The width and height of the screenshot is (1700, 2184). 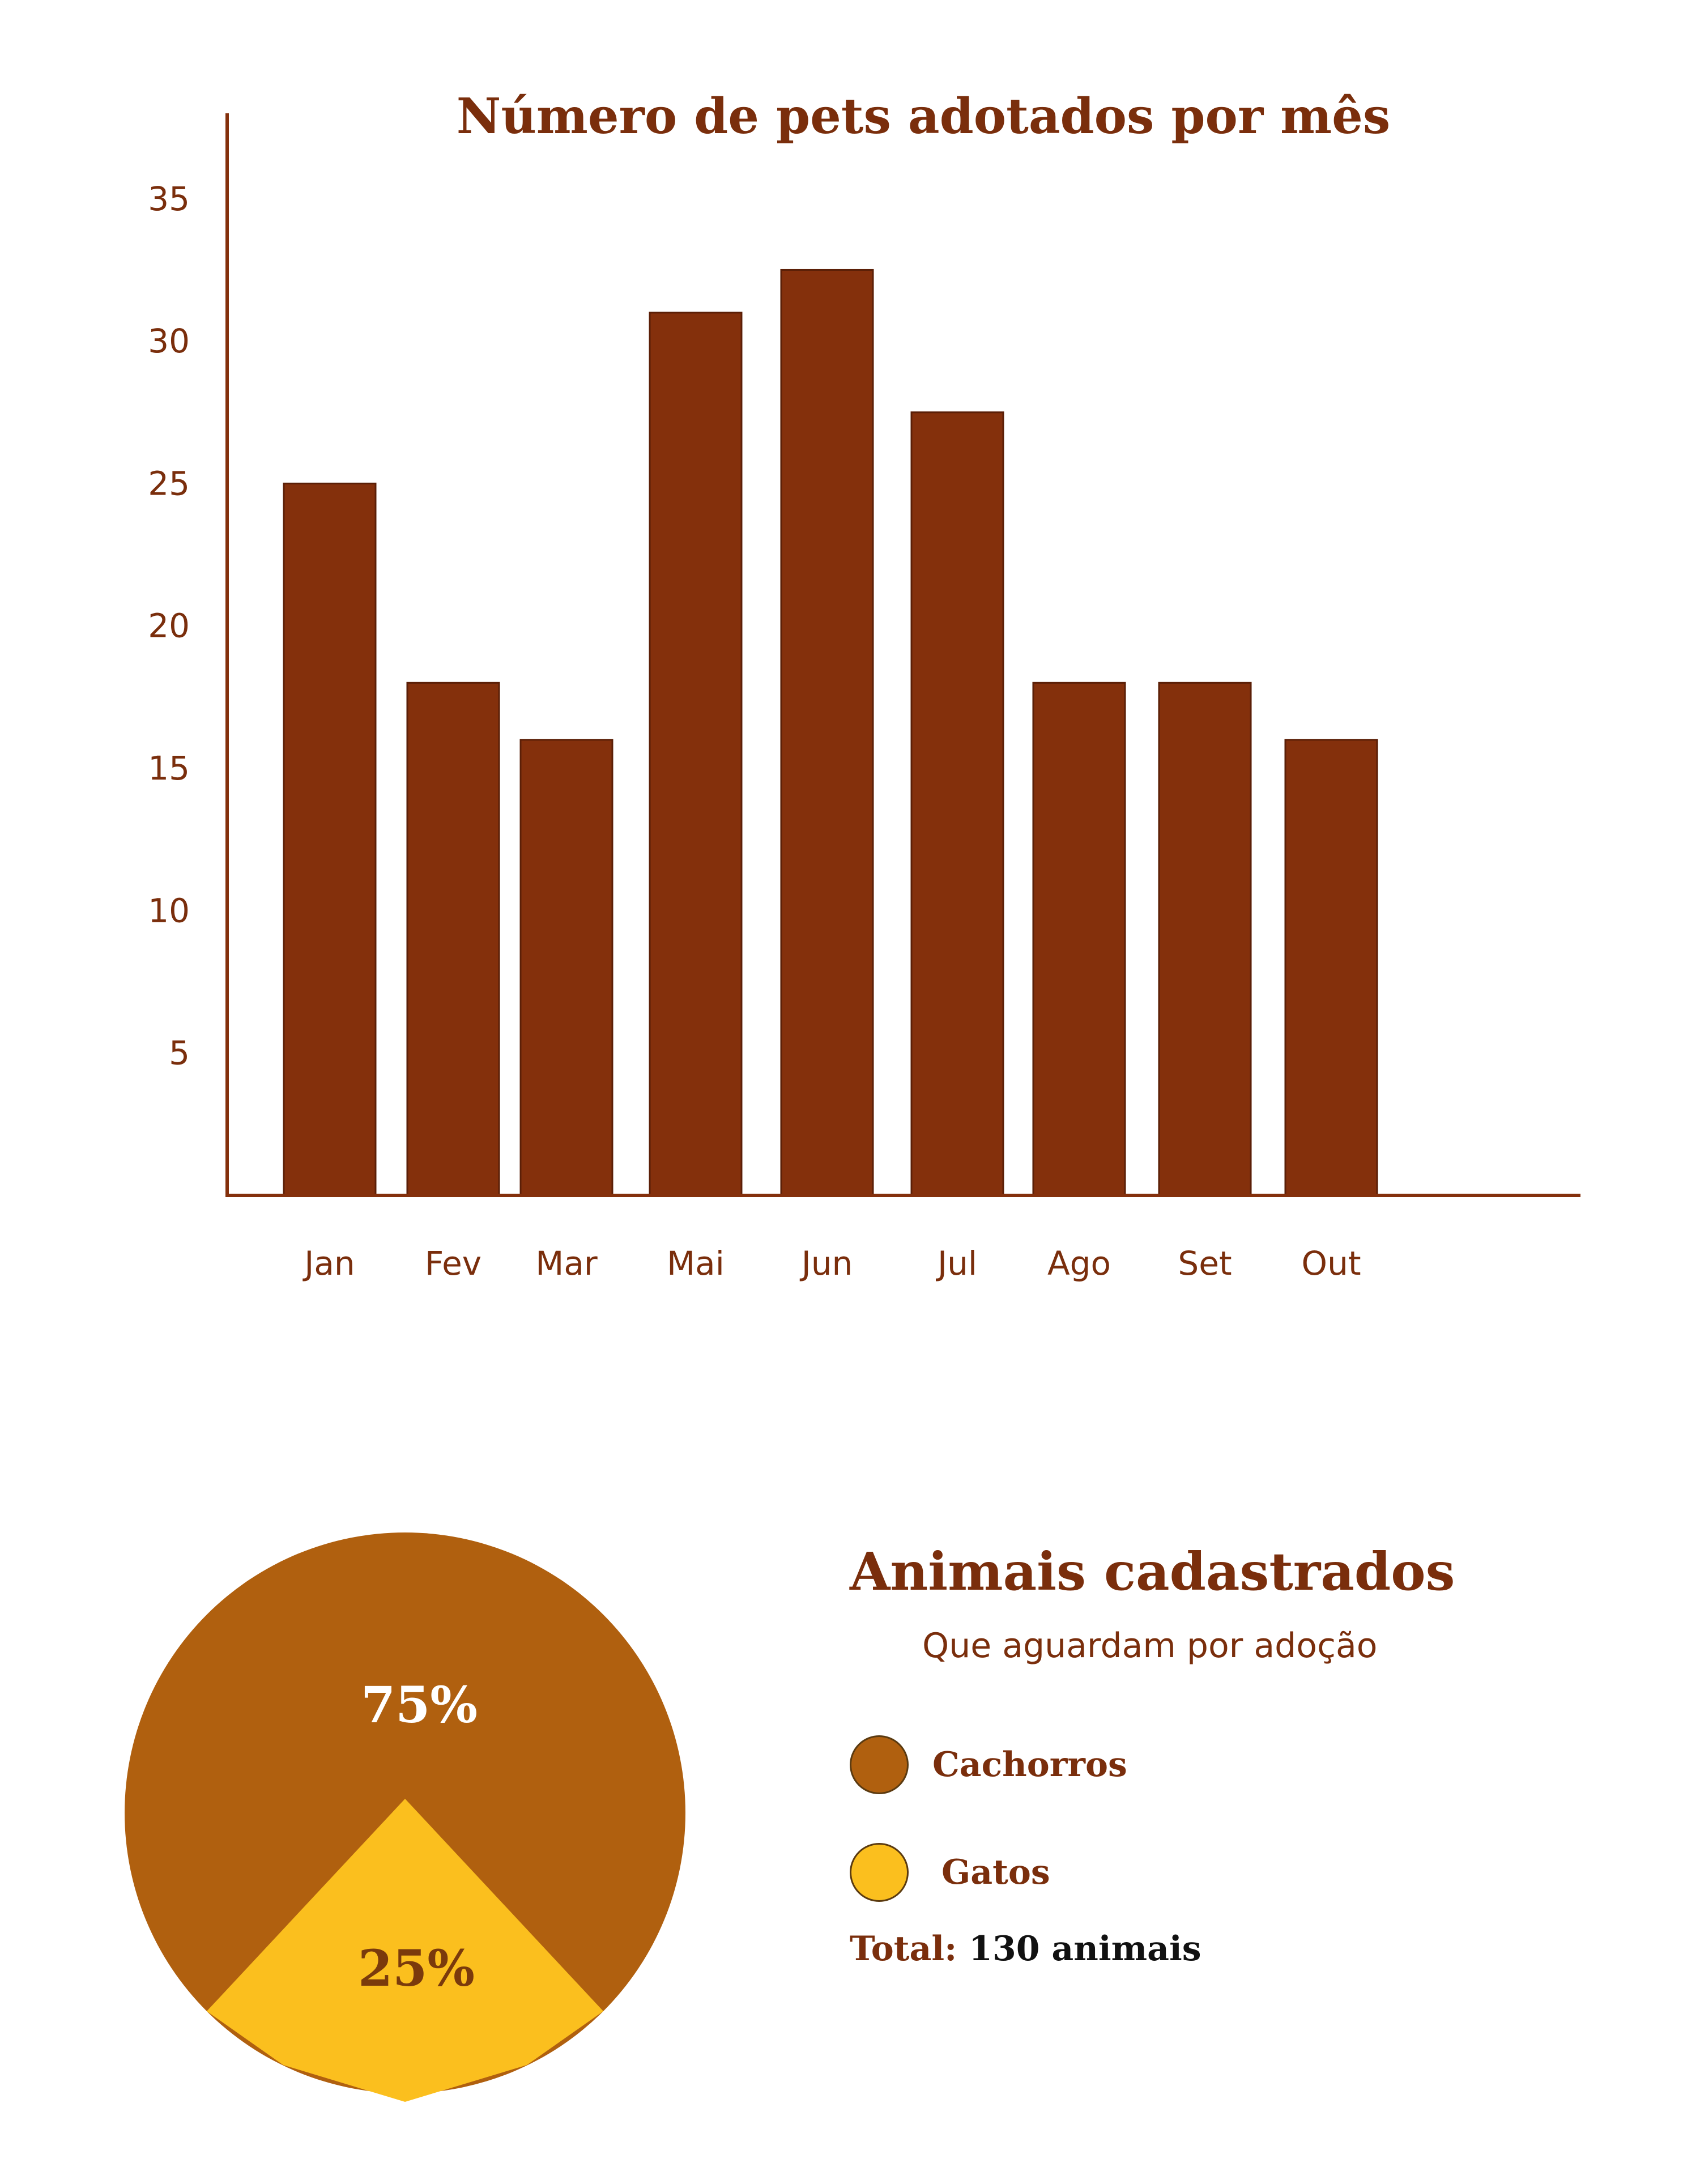 What do you see at coordinates (416, 1968) in the screenshot?
I see `pie-label-cats: 25%` at bounding box center [416, 1968].